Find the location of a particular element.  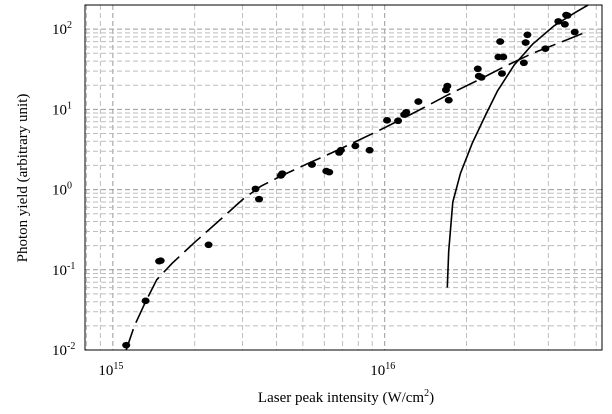

y-axis-title: Photon yield (arbitrary unit) is located at coordinates (23, 178).